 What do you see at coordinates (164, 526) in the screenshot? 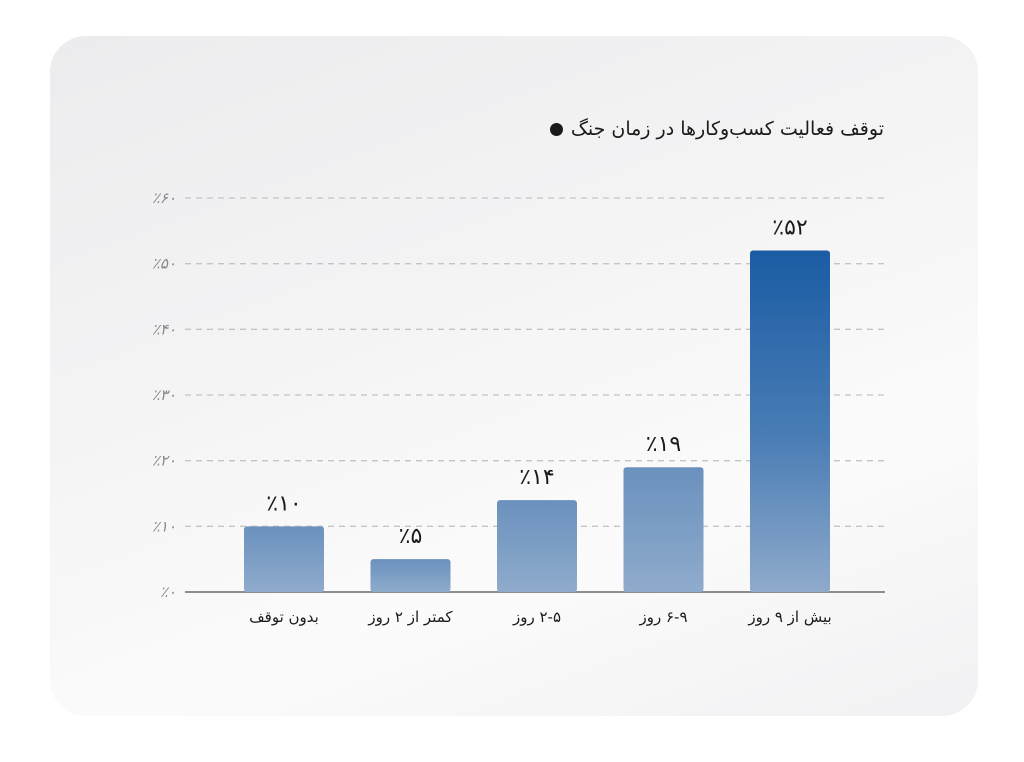
I see `y-tick-label: ٪۱۰` at bounding box center [164, 526].